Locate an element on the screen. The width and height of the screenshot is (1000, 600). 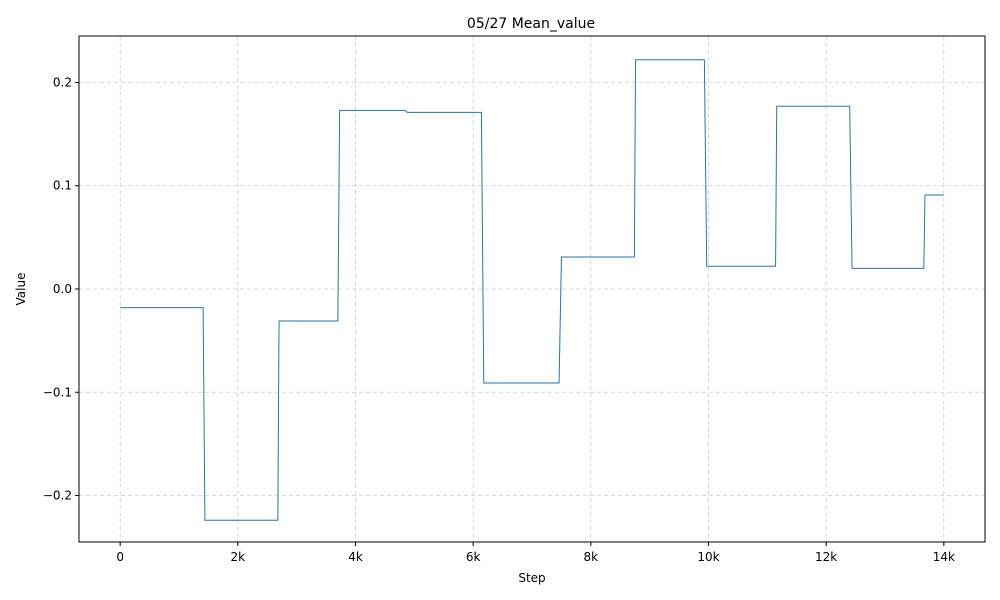
x-tick-label: 2k is located at coordinates (238, 557).